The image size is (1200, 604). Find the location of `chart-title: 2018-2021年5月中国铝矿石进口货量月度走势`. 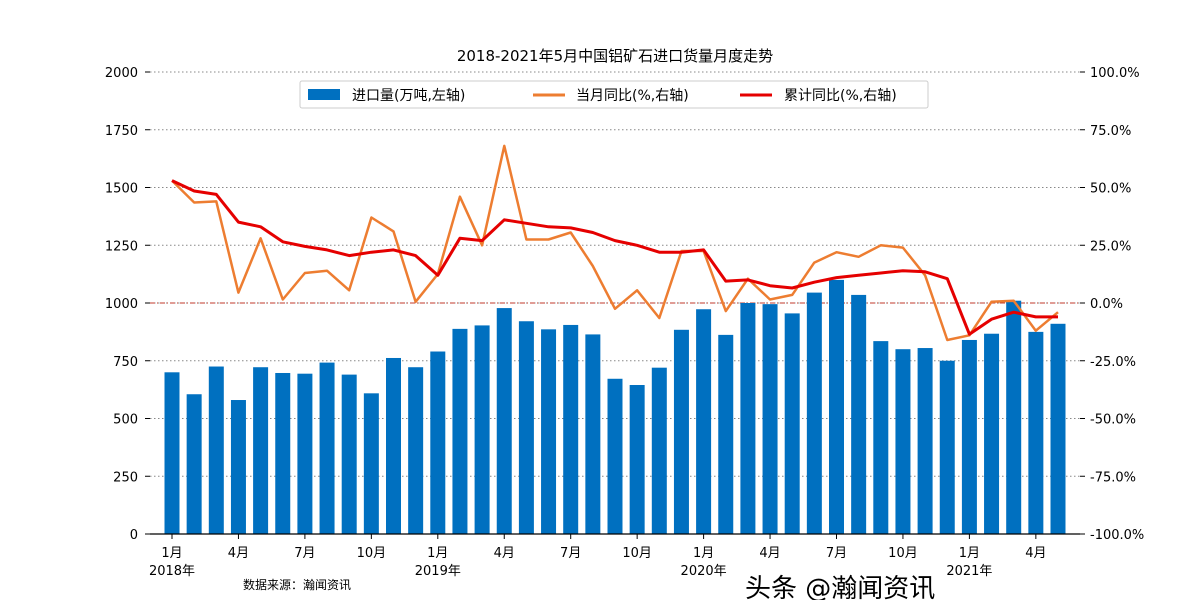

chart-title: 2018-2021年5月中国铝矿石进口货量月度走势 is located at coordinates (615, 56).